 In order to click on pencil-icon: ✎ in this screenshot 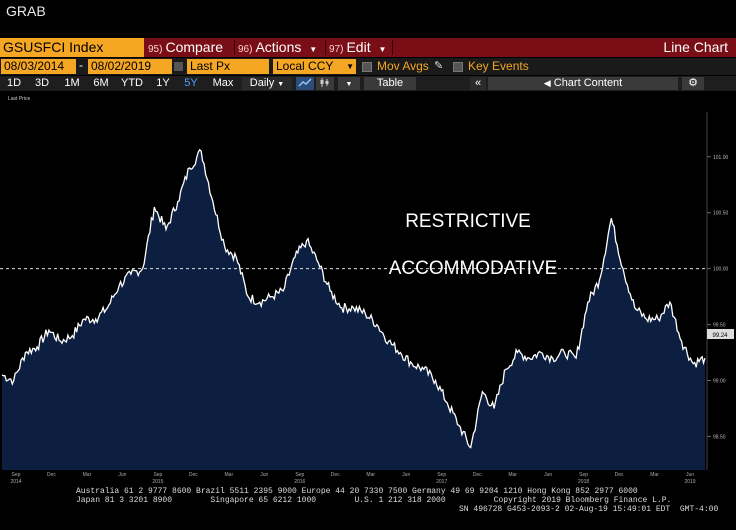, I will do `click(439, 66)`.